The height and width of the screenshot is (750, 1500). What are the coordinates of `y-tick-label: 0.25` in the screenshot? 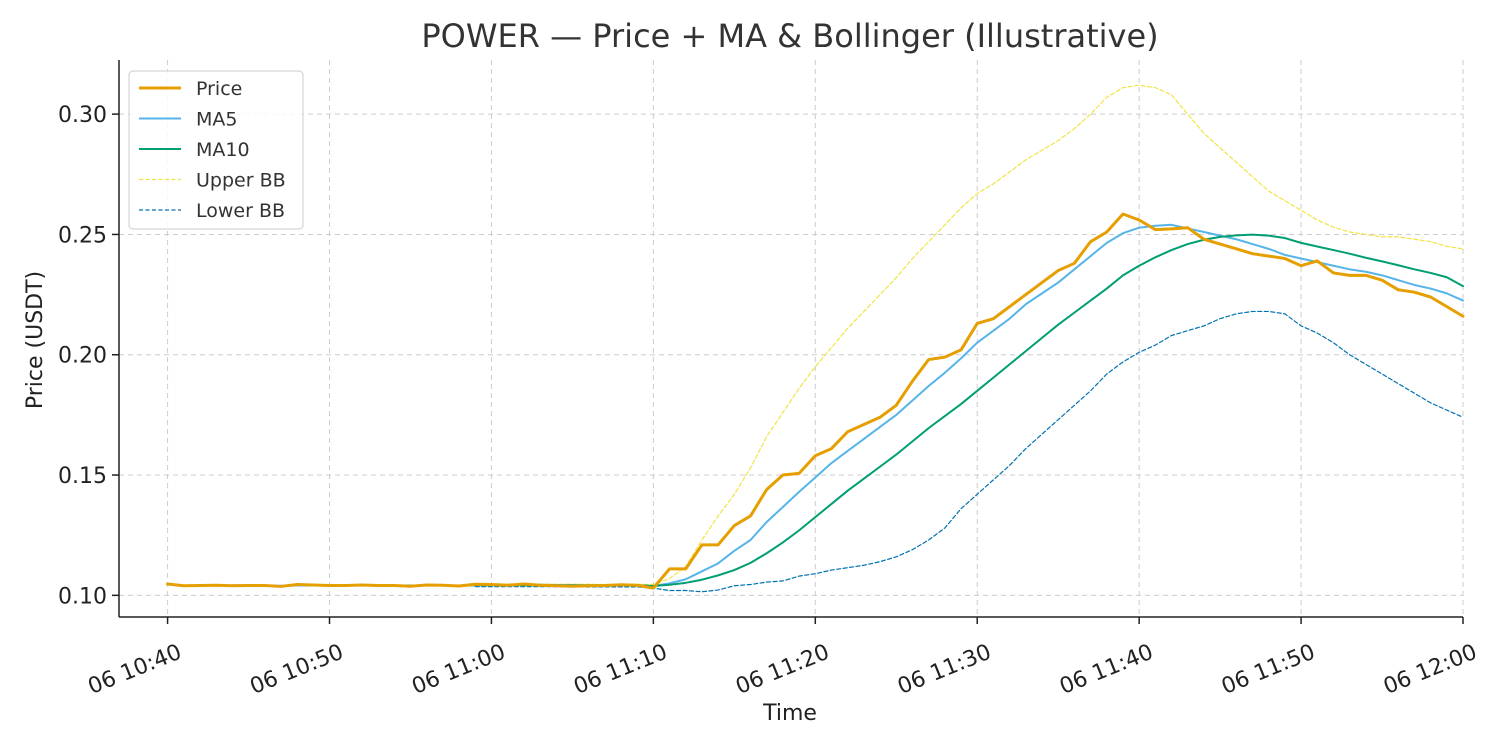 It's located at (82, 235).